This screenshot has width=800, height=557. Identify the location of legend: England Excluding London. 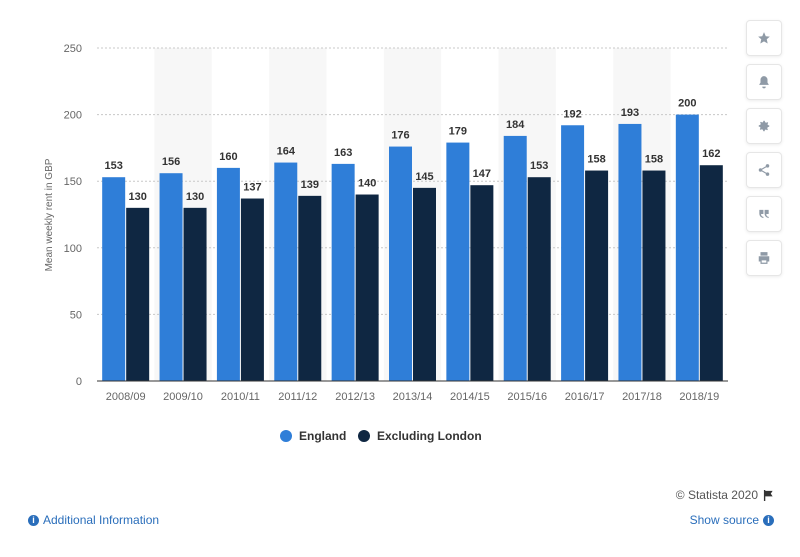
(381, 436).